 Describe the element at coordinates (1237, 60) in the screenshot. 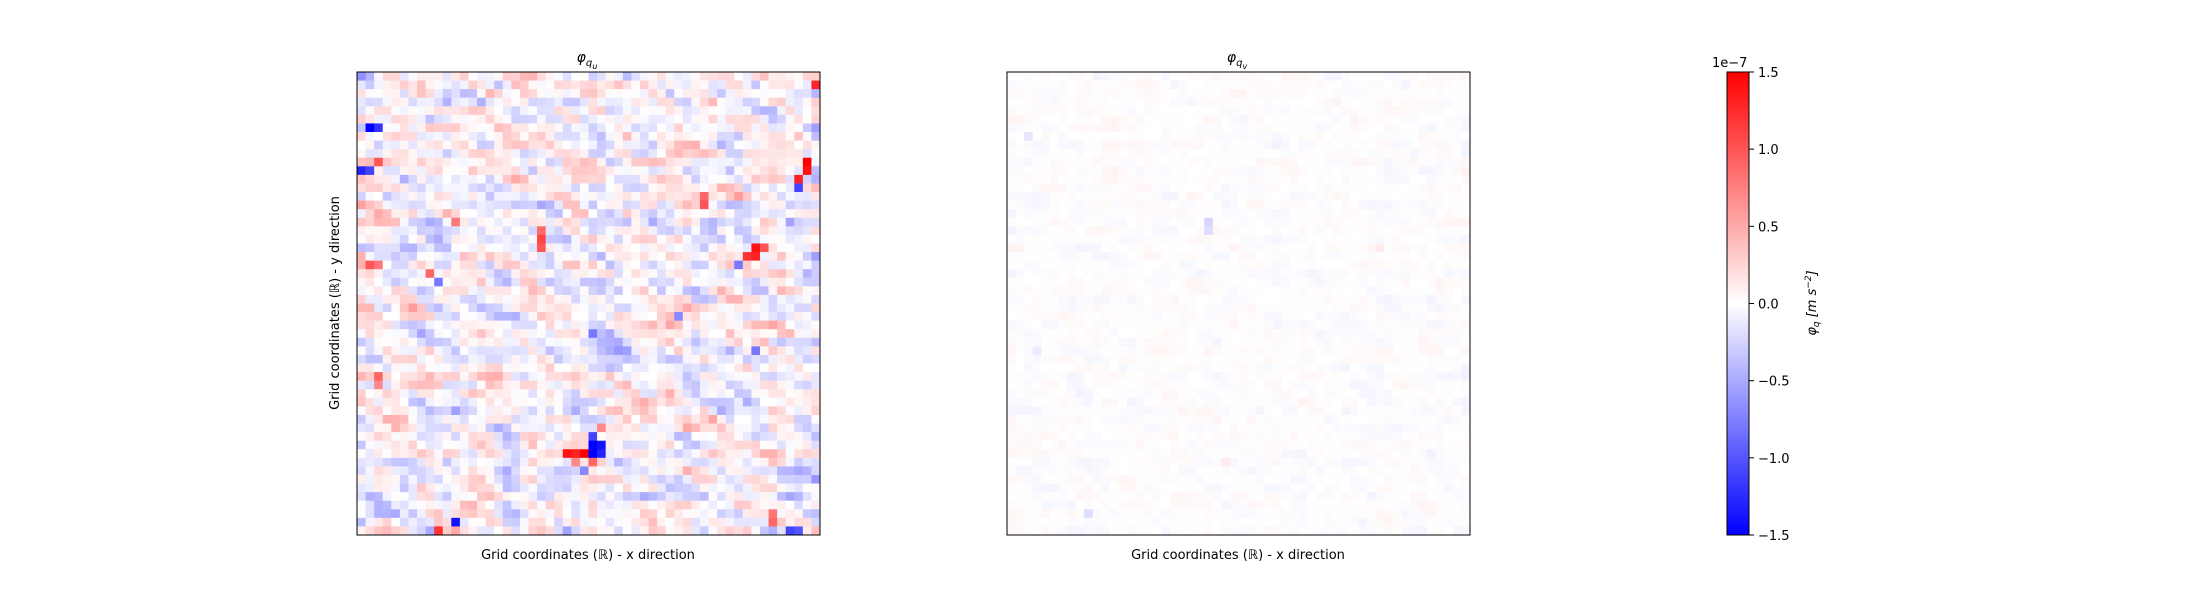

I see `title-qv: φqv` at that location.